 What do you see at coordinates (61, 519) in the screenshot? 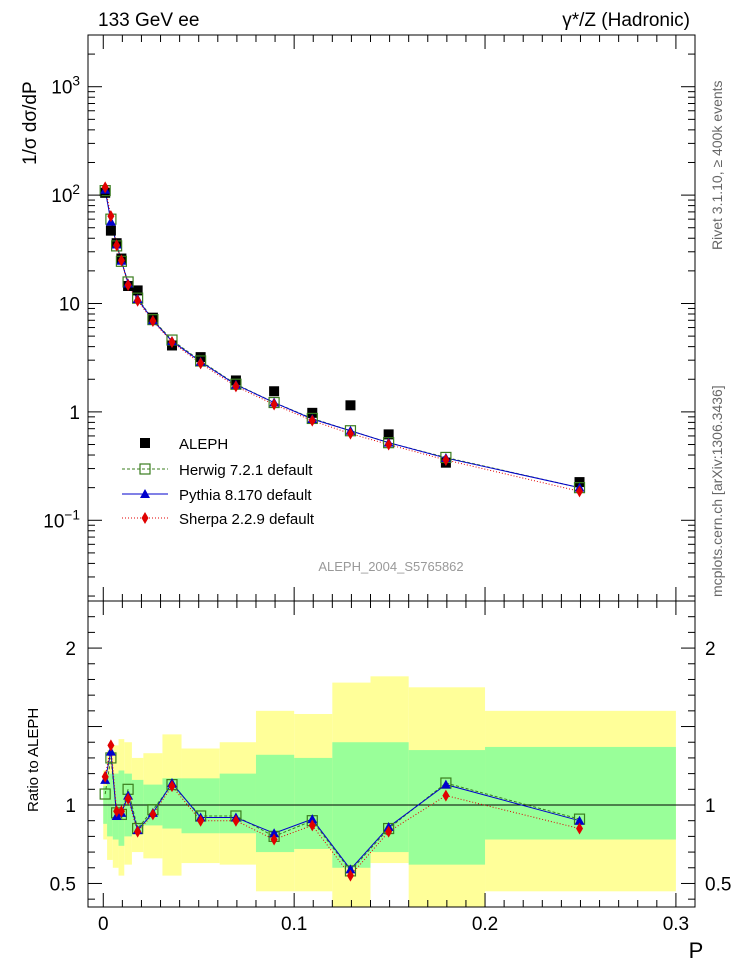
I see `main-y-tick-label: 10⁻¹` at bounding box center [61, 519].